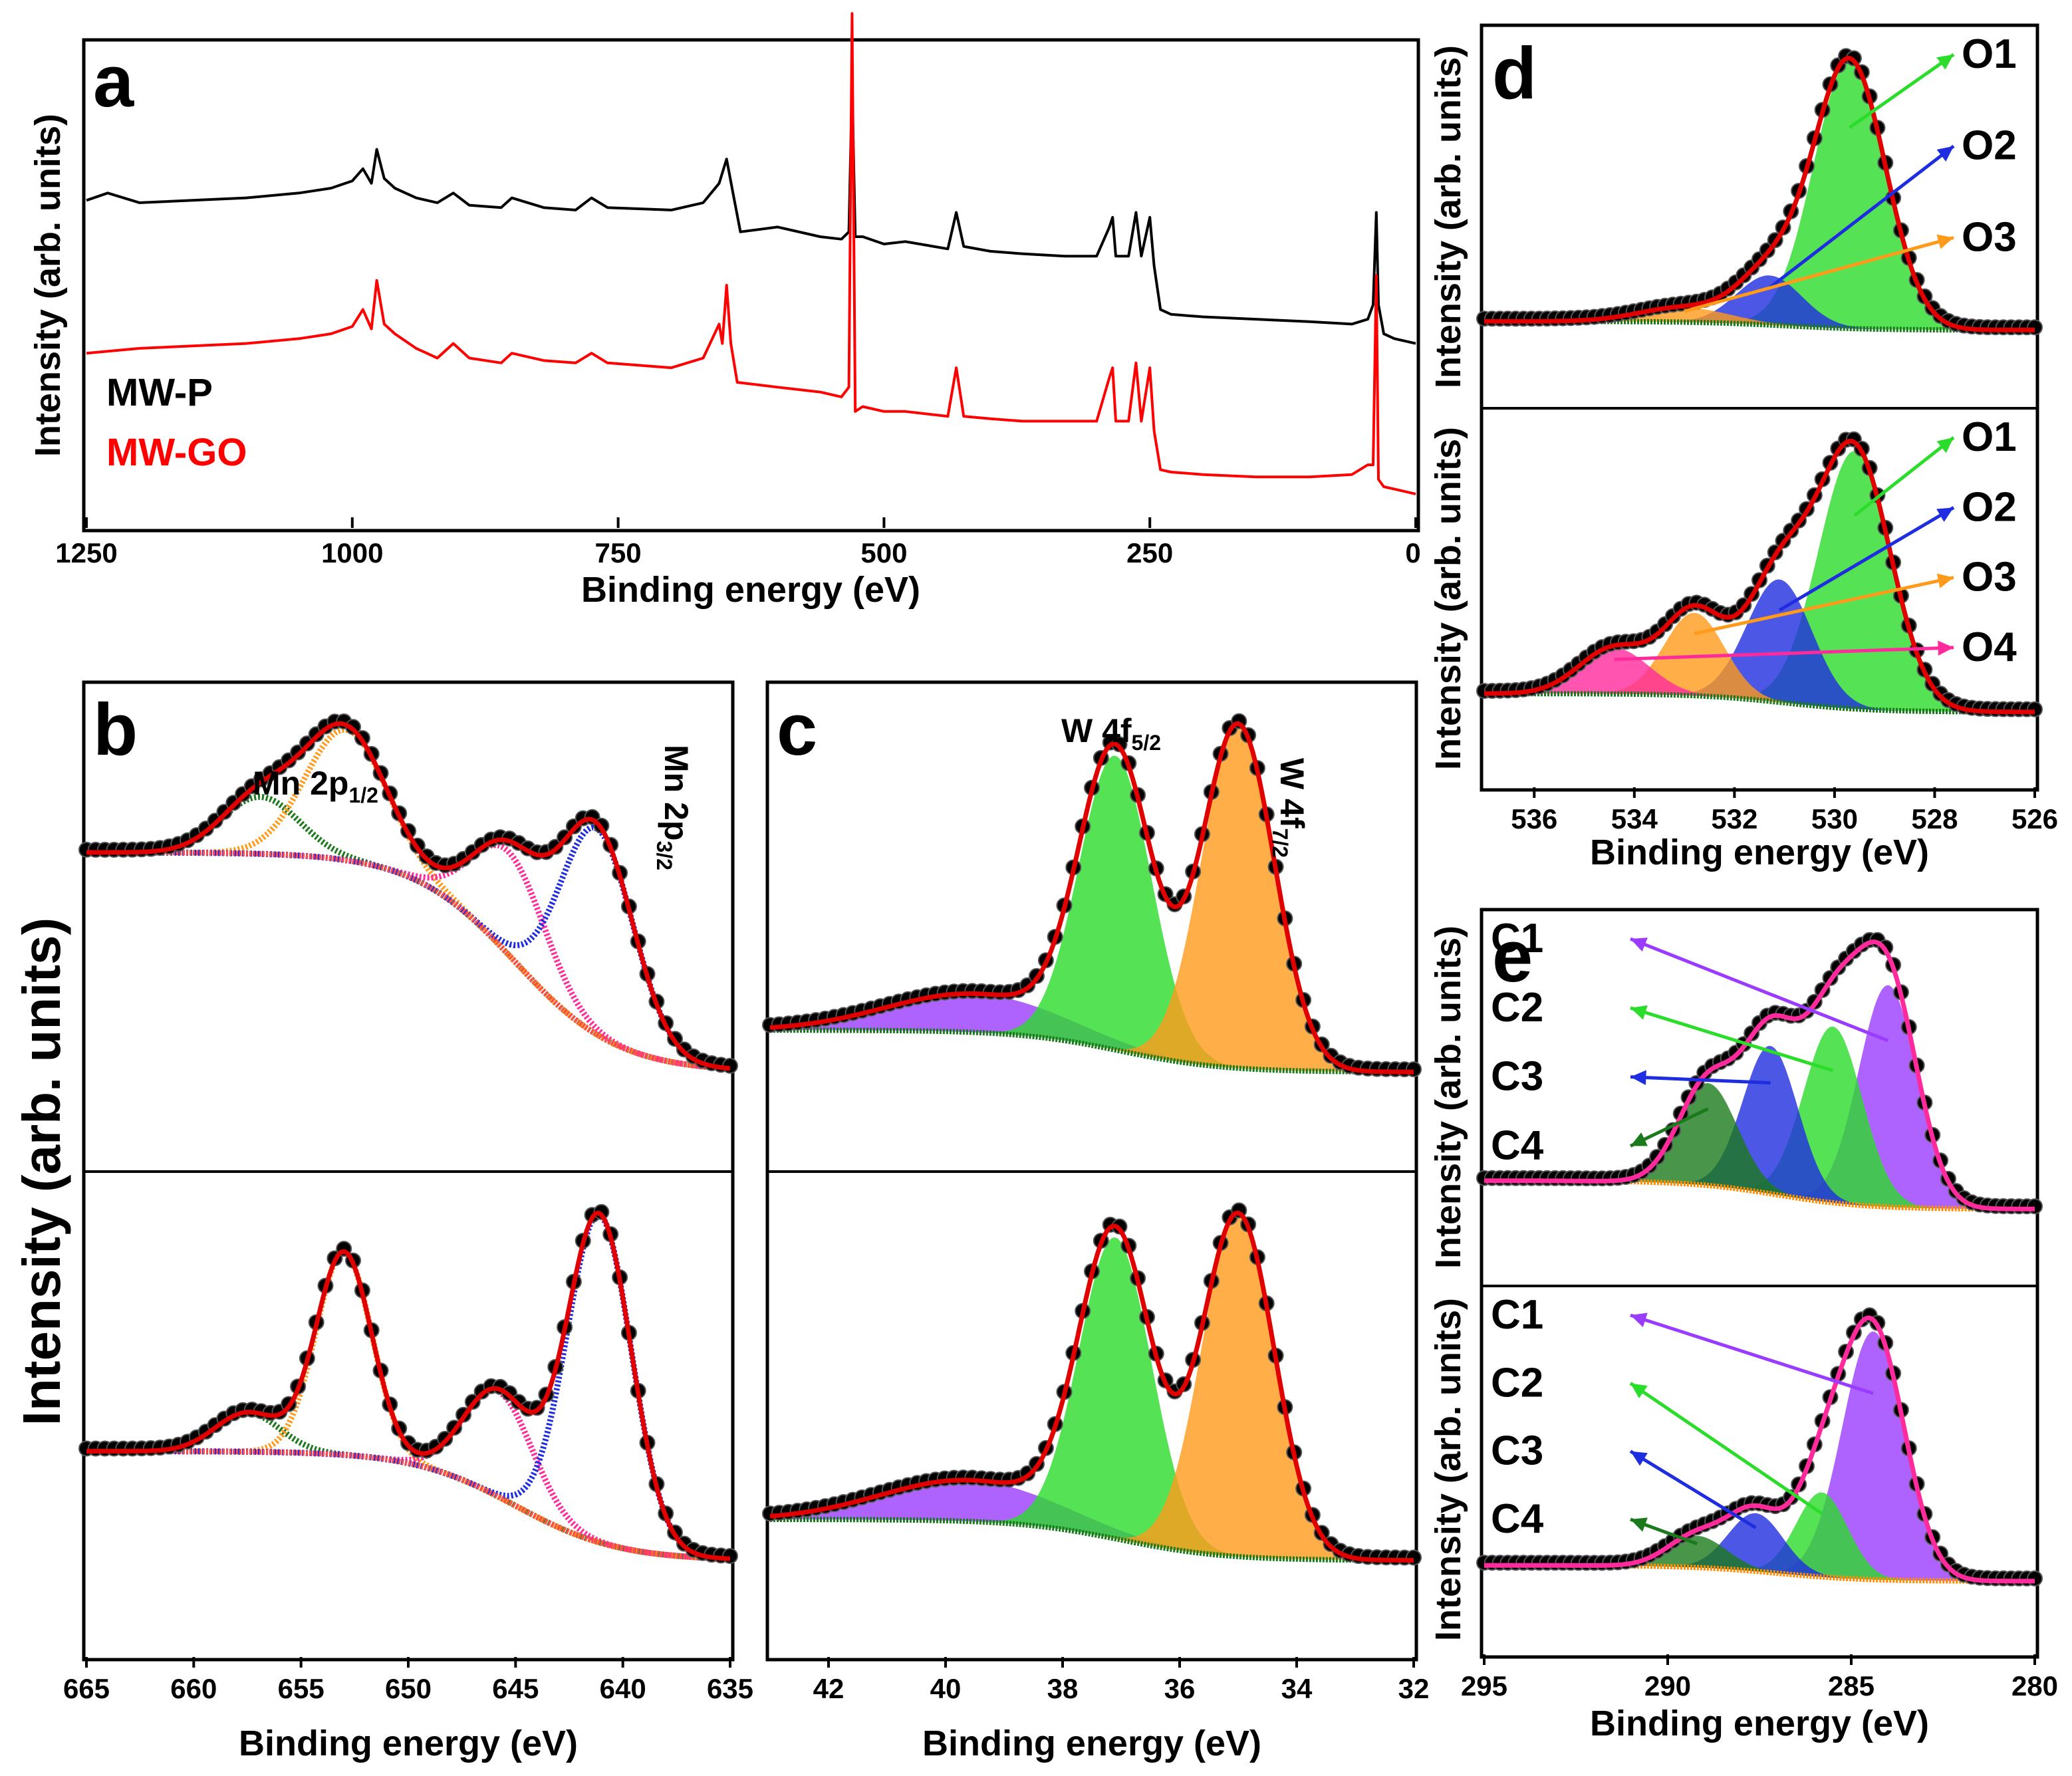 The image size is (2072, 1776). I want to click on x-tick-label: 295, so click(1484, 1686).